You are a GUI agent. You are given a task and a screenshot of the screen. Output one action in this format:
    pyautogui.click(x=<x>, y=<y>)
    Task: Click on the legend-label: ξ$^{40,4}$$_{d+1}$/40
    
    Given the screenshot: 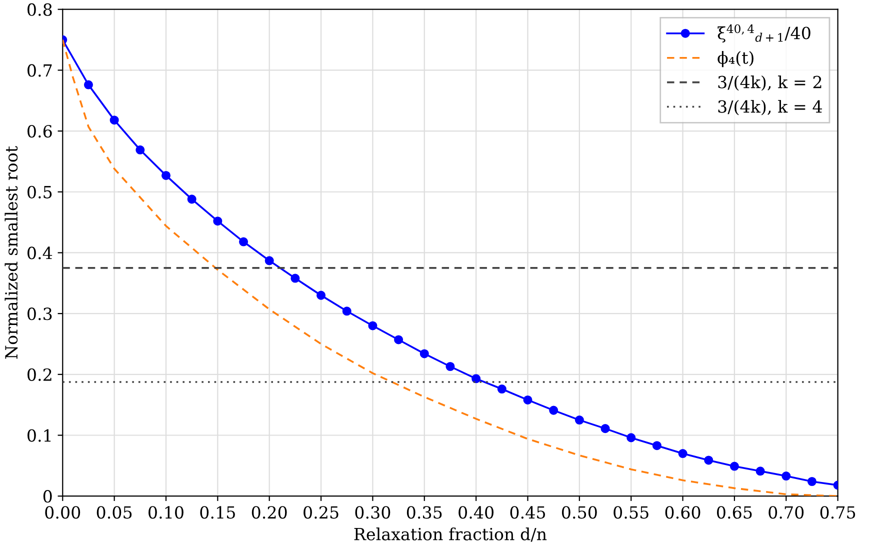 What is the action you would take?
    pyautogui.click(x=764, y=33)
    